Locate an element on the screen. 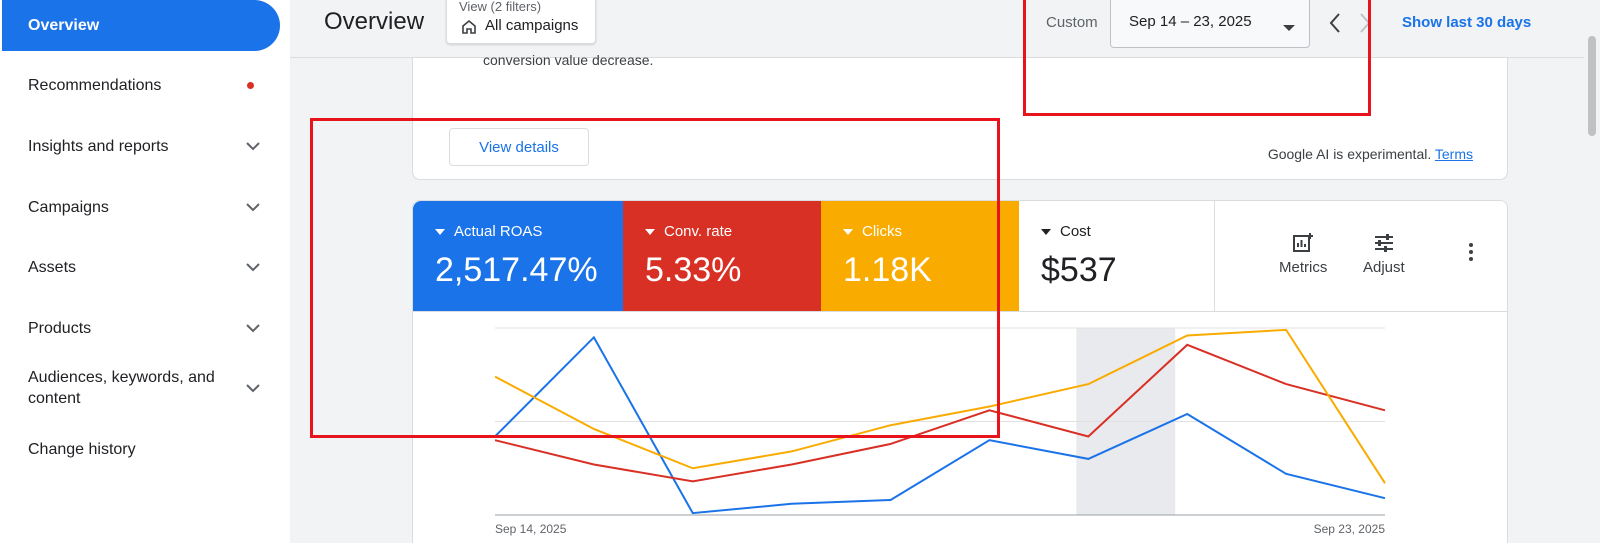 Image resolution: width=1600 pixels, height=543 pixels. metric-tile-clicks: Clicks 1.18K is located at coordinates (920, 256).